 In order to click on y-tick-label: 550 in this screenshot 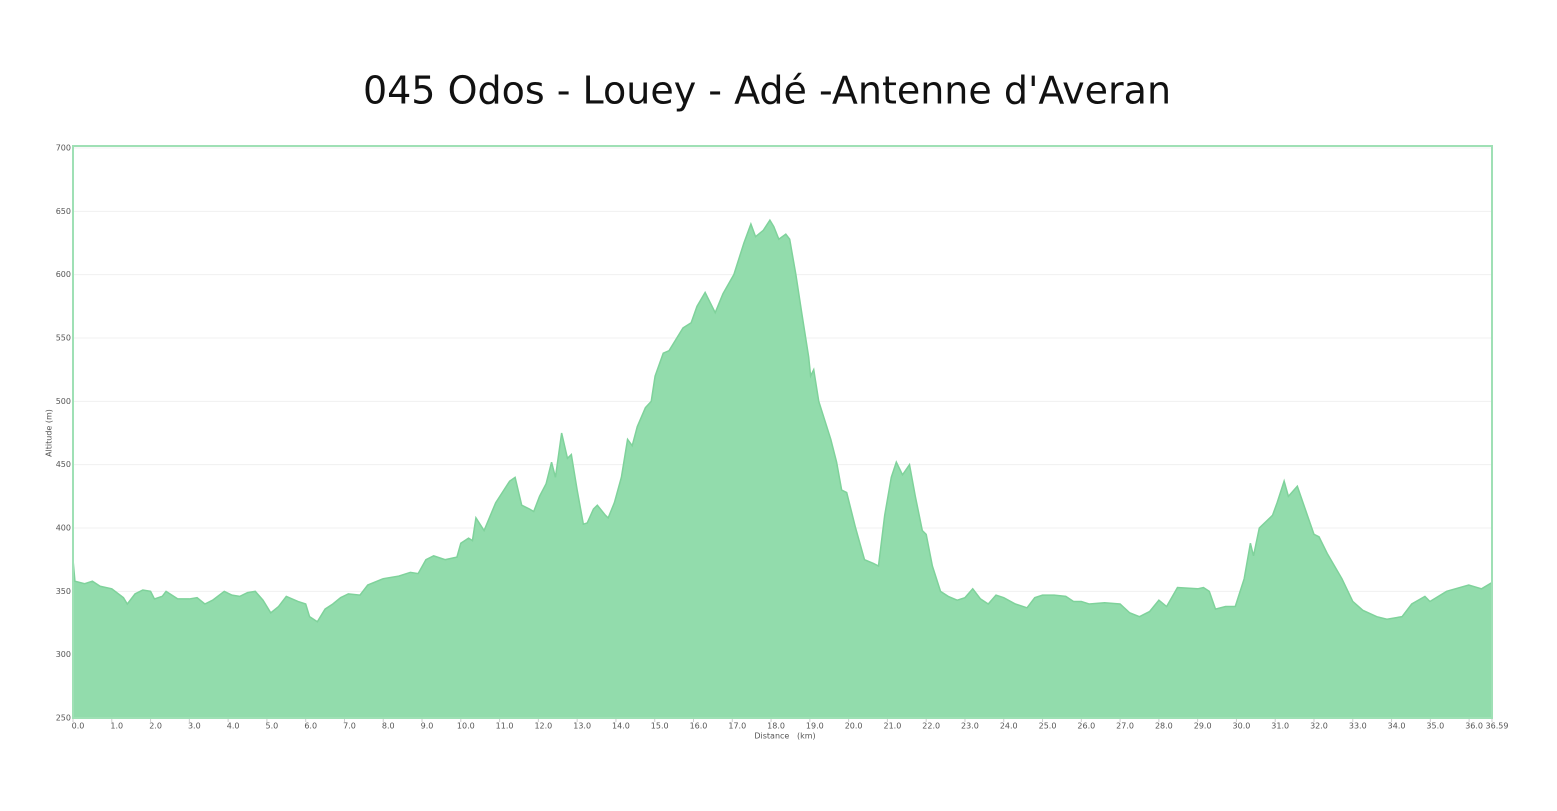, I will do `click(63, 338)`.